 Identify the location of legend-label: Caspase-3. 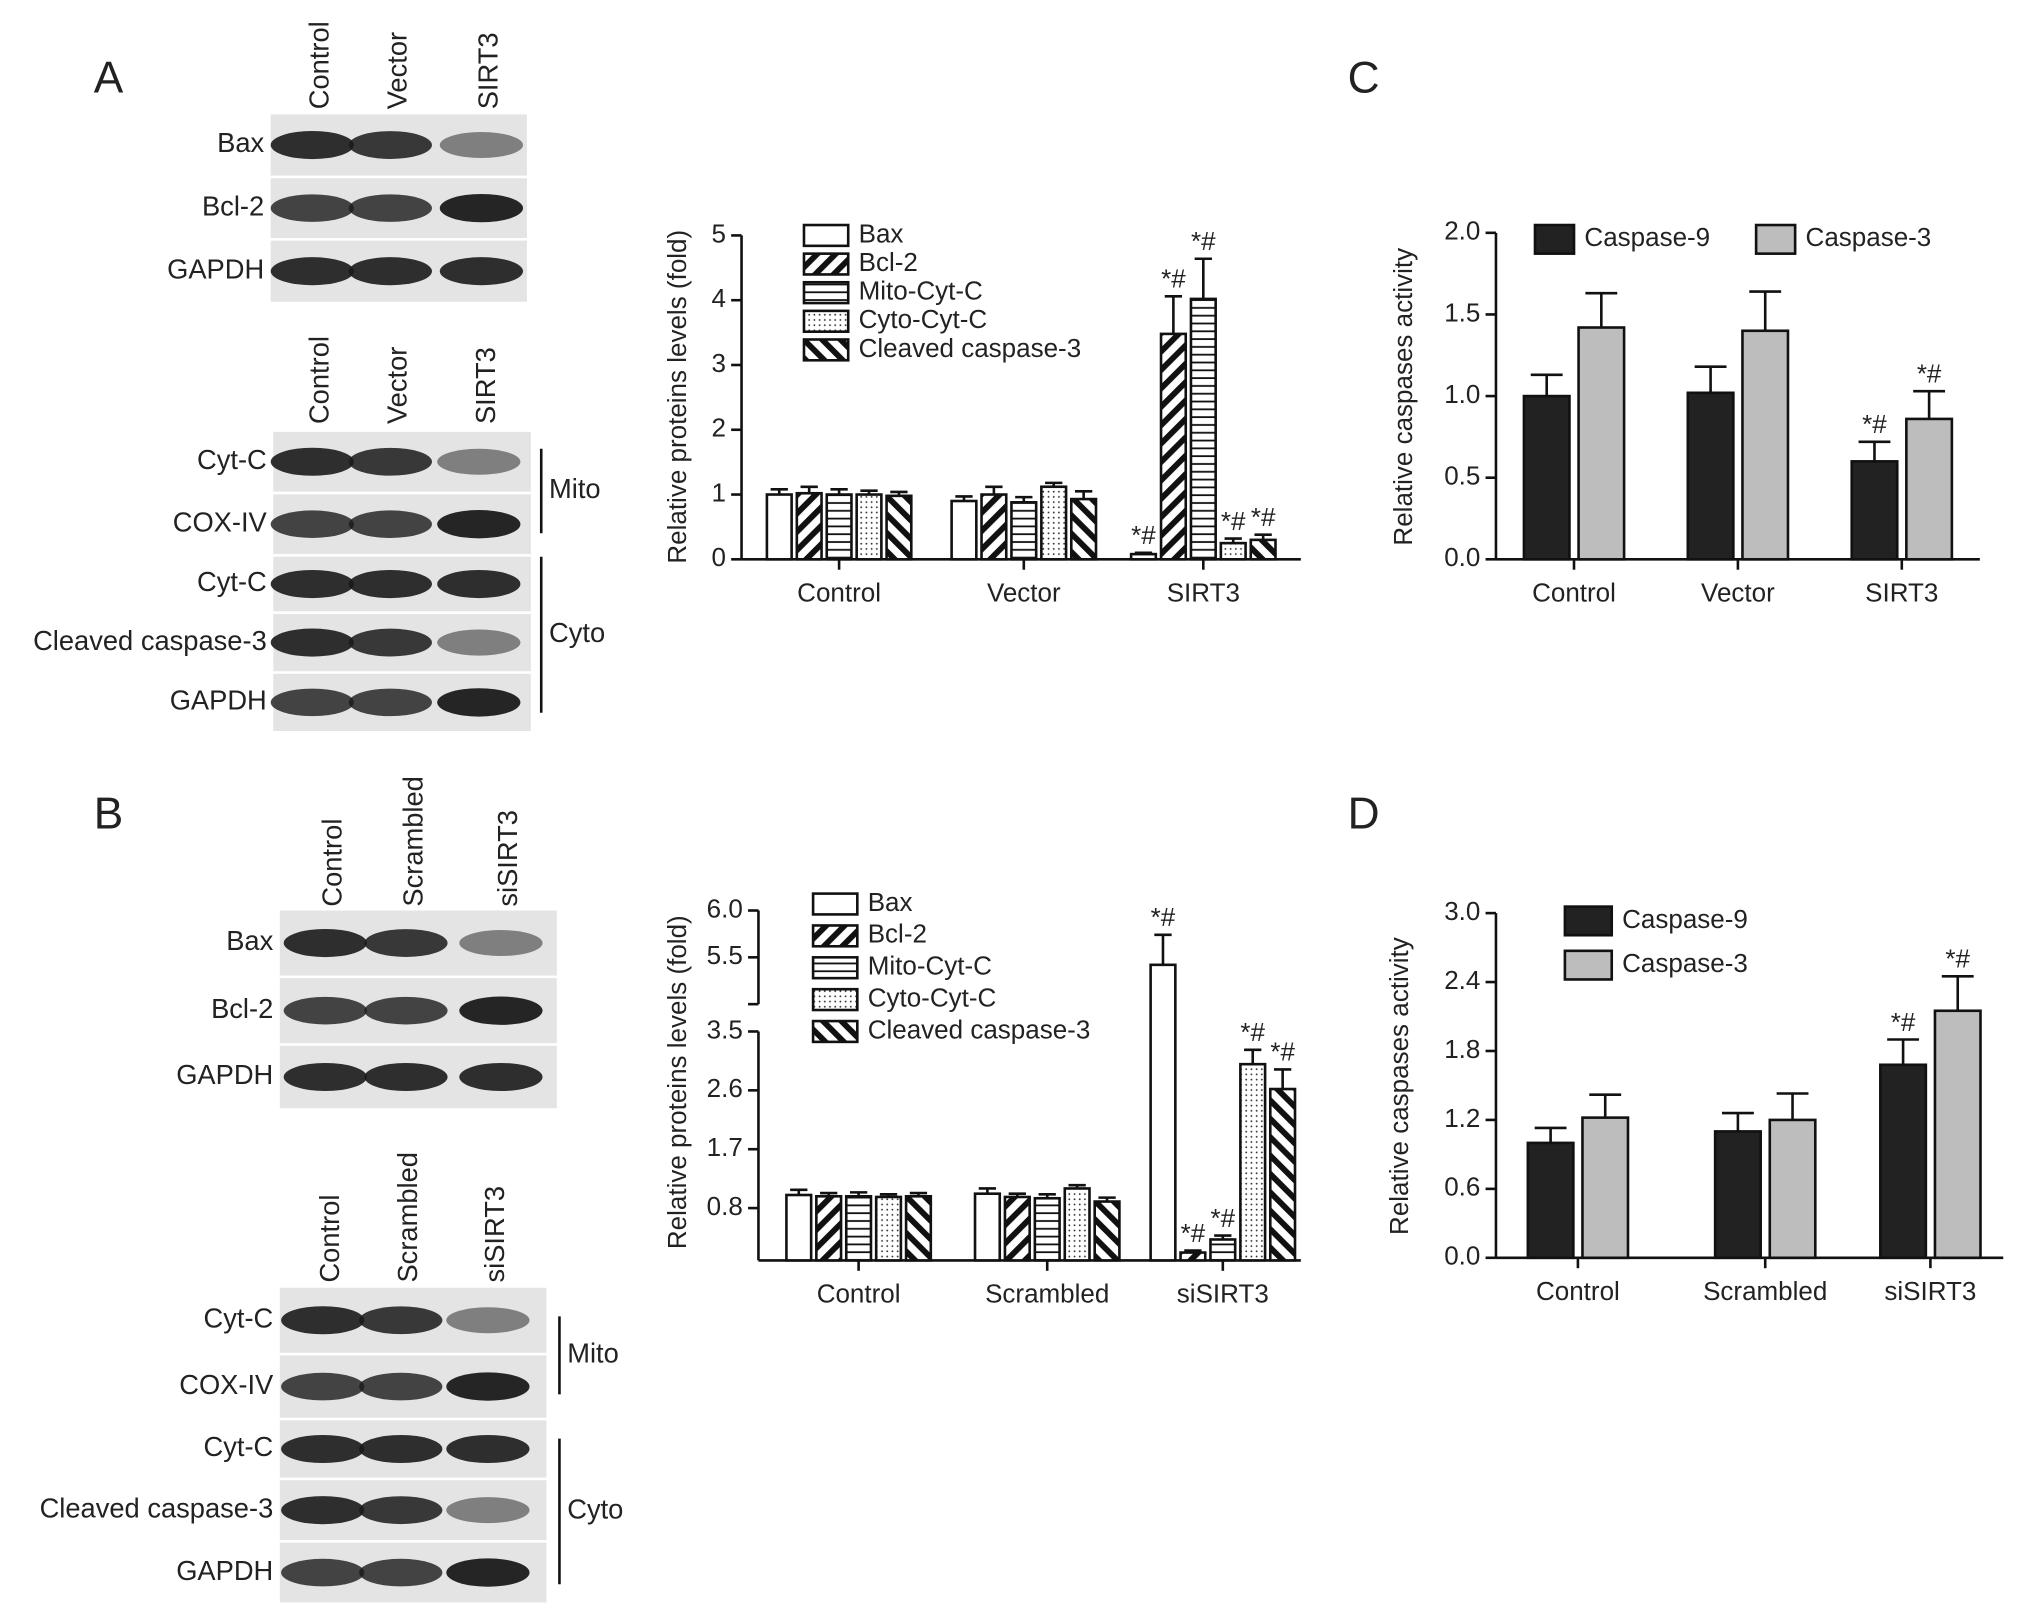
(1685, 963).